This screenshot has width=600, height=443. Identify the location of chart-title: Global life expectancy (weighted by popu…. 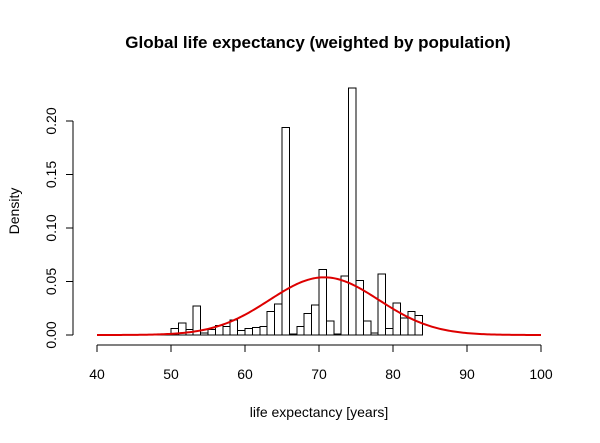
(317, 42).